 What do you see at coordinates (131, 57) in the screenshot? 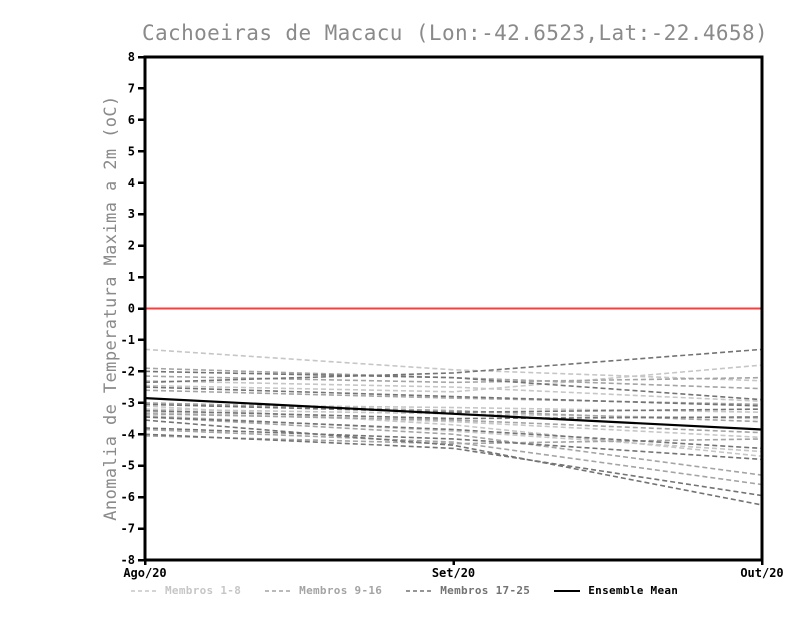
I see `y-tick-label: 8` at bounding box center [131, 57].